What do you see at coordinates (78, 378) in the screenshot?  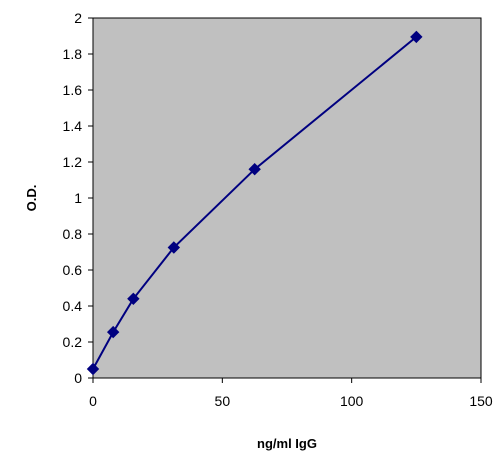 I see `y-tick-label: 0` at bounding box center [78, 378].